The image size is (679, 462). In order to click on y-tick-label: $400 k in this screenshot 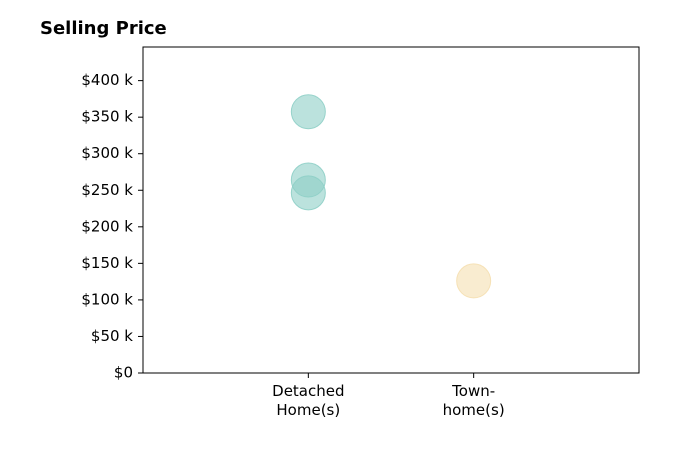, I will do `click(107, 80)`.